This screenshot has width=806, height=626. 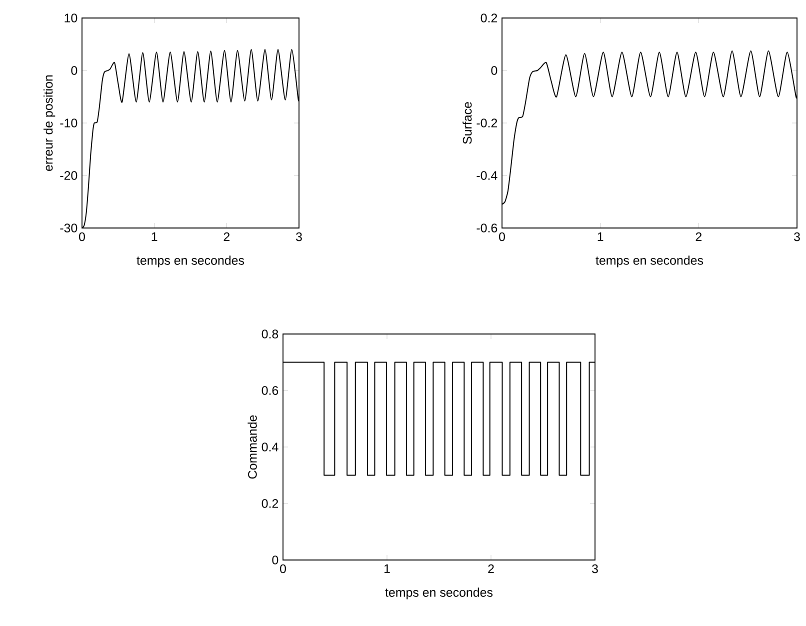 I want to click on y-axis-title: Surface, so click(x=467, y=123).